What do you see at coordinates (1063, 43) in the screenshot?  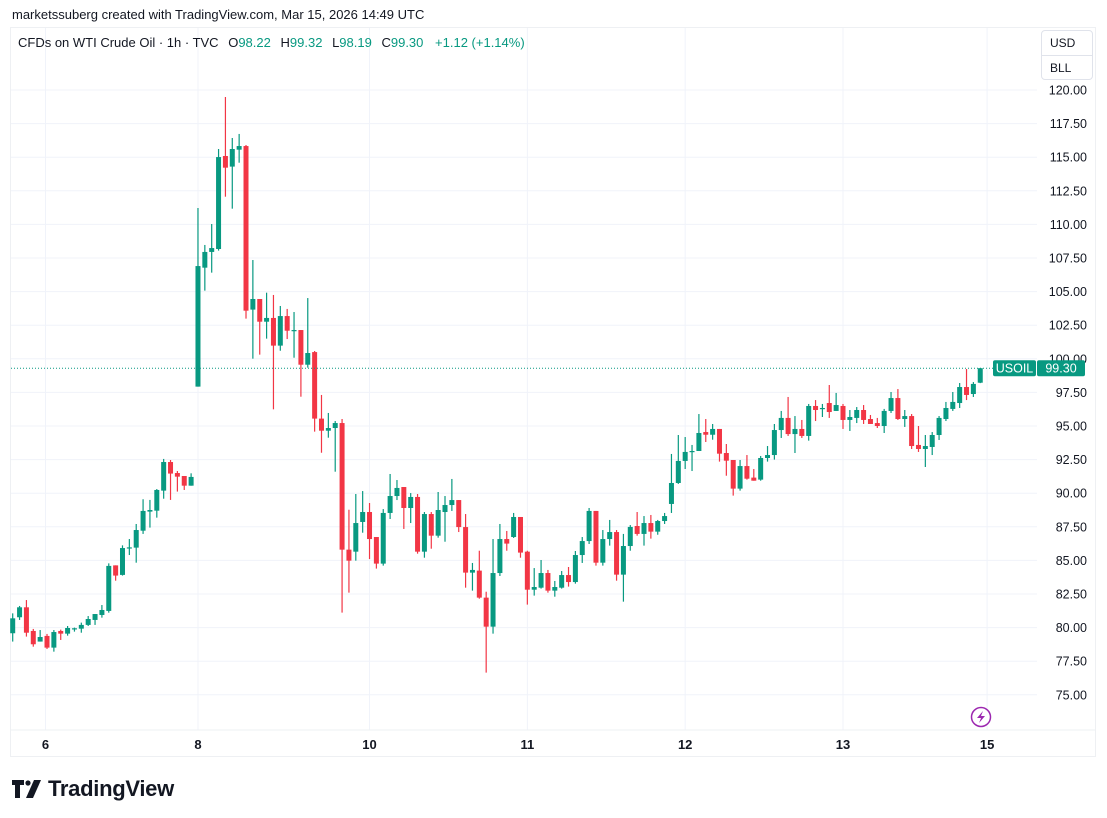 I see `currency-label: USD` at bounding box center [1063, 43].